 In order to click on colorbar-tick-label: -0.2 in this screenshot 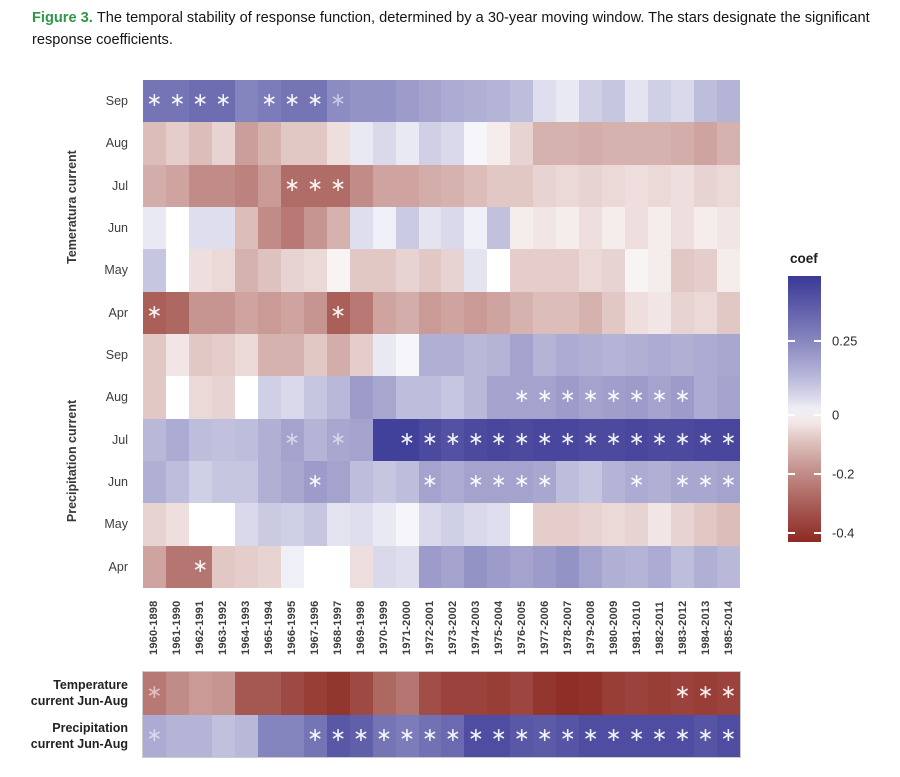, I will do `click(843, 474)`.